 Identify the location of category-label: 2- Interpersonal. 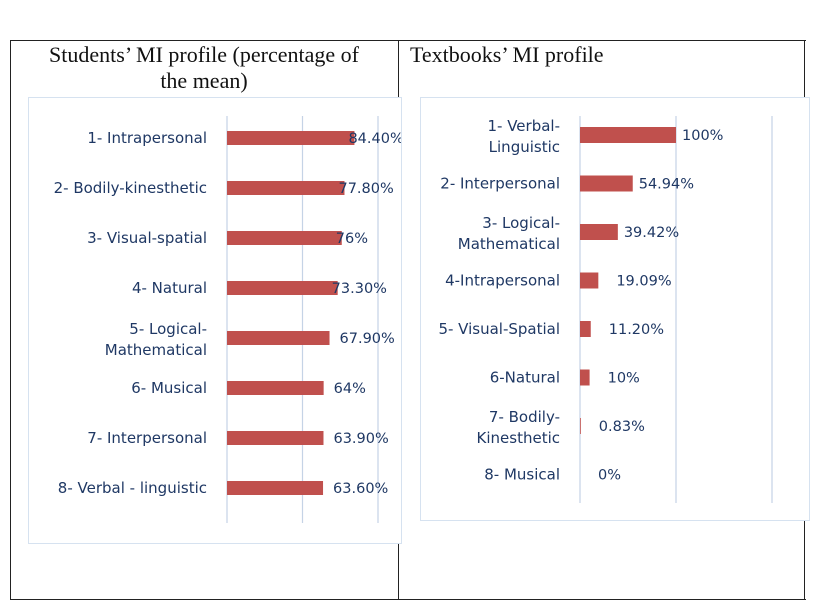
(500, 184).